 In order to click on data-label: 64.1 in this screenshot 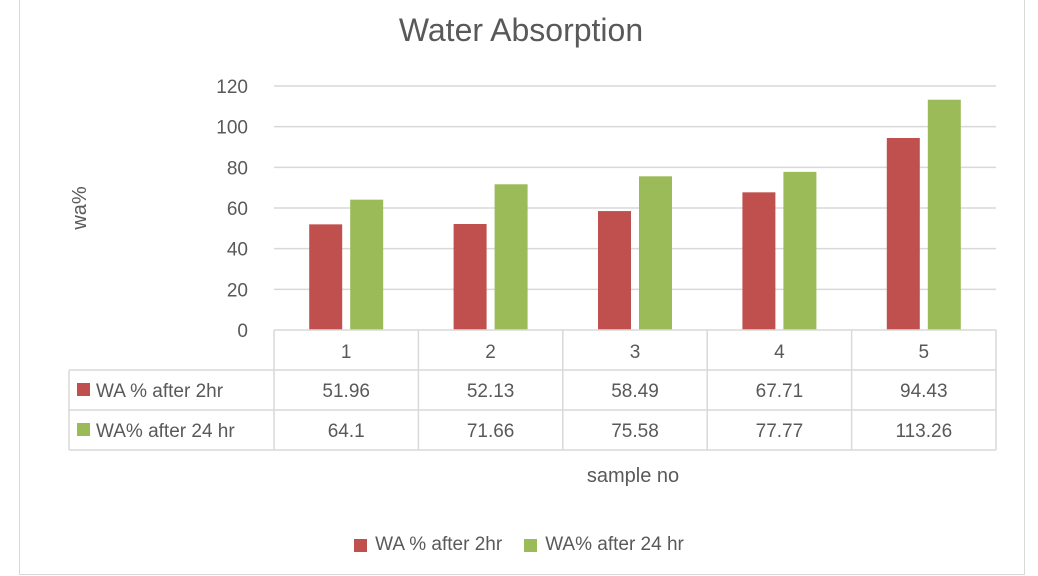, I will do `click(346, 431)`.